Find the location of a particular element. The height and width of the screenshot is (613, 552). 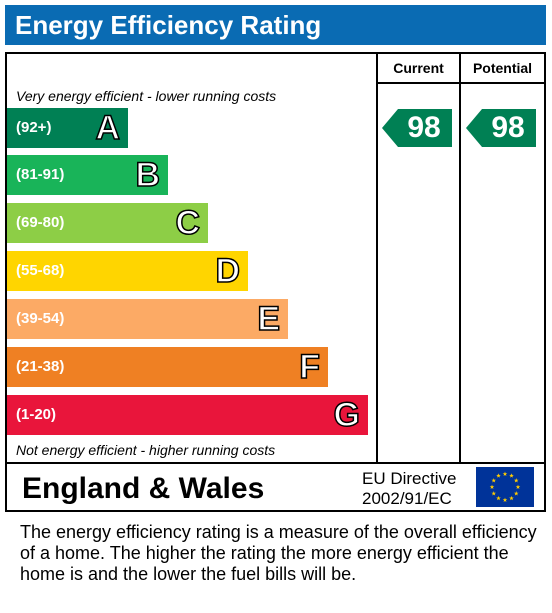

band-g: (1-20) G is located at coordinates (187, 415).